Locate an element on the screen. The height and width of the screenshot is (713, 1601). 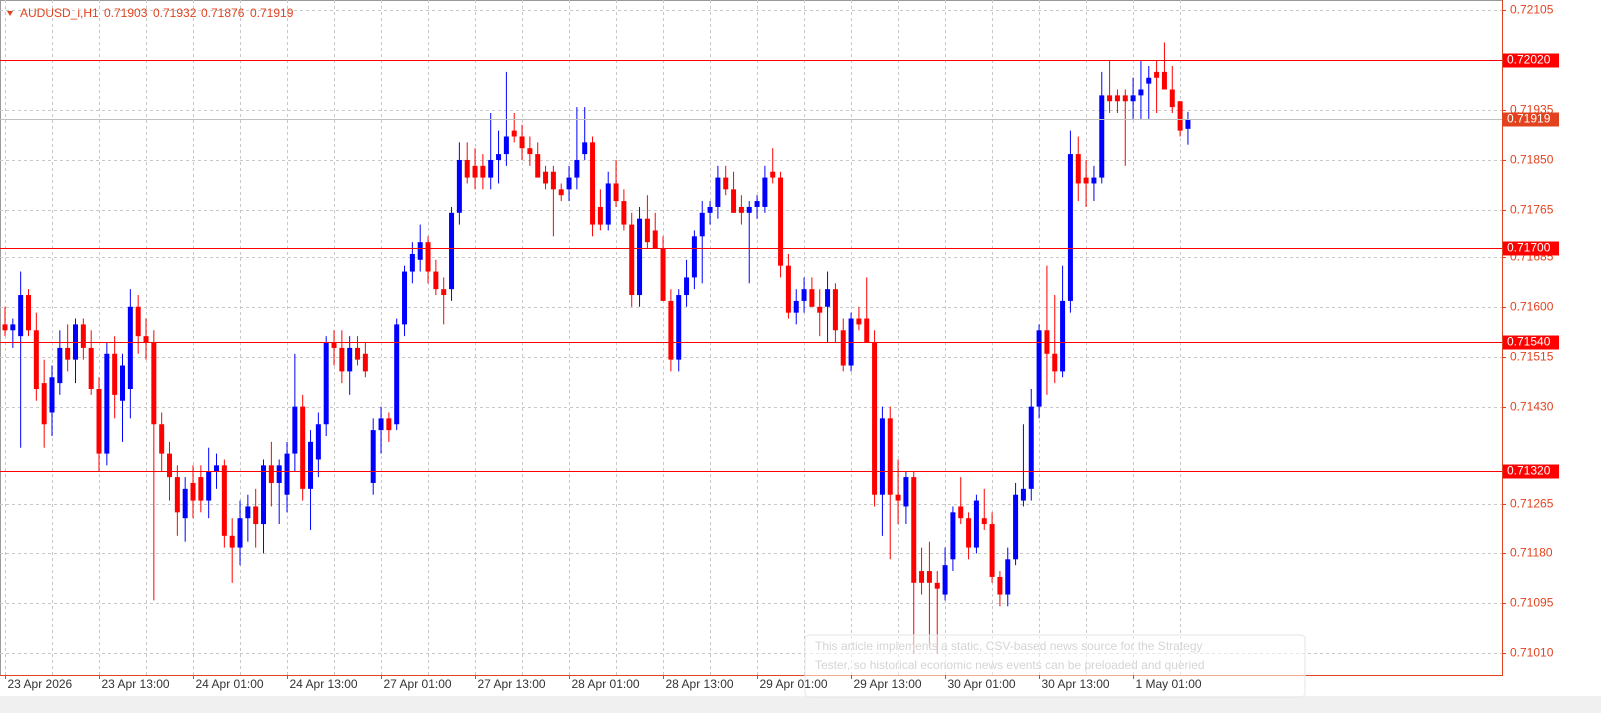
x-tick-label: 30 Apr 01:00 is located at coordinates (982, 684).